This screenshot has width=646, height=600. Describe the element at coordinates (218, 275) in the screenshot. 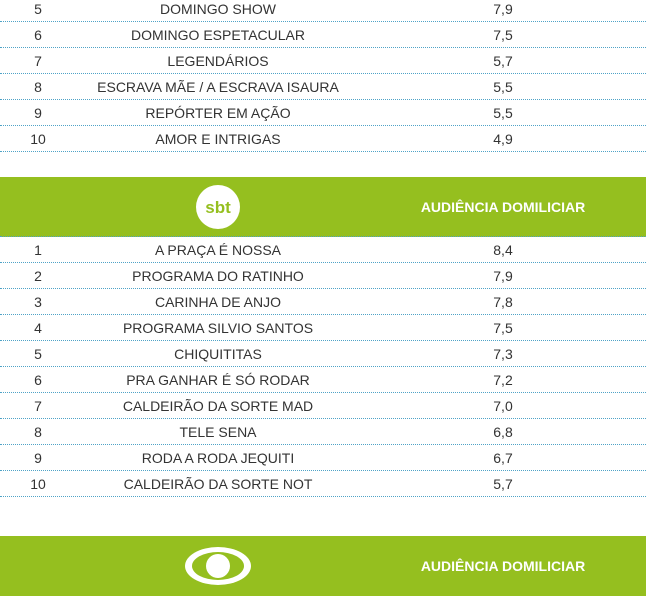

I see `program-cell: PROGRAMA DO RATINHO` at that location.